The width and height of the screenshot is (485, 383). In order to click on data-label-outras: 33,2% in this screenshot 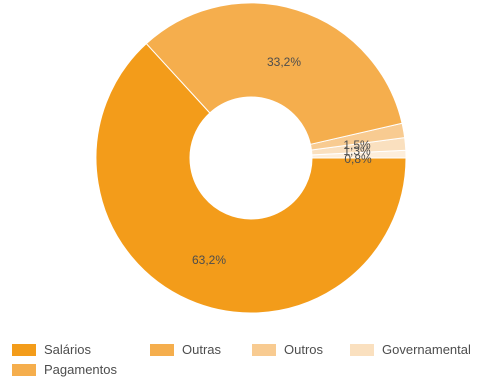, I will do `click(284, 62)`.